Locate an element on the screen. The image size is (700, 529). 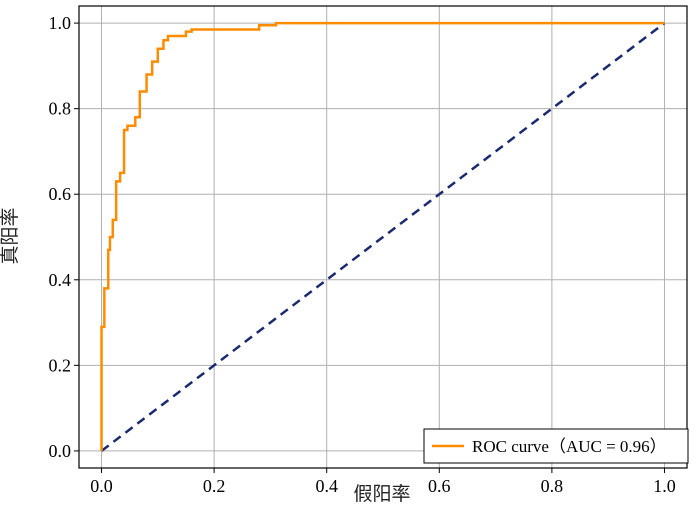
y-tick-label: 0.8 is located at coordinates (60, 109).